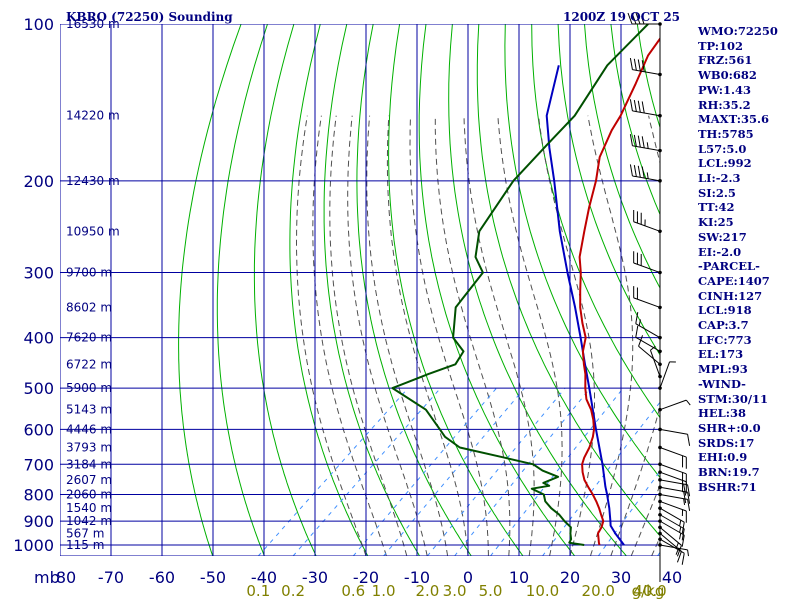 The width and height of the screenshot is (800, 600). I want to click on parcel-trace, so click(585, 305).